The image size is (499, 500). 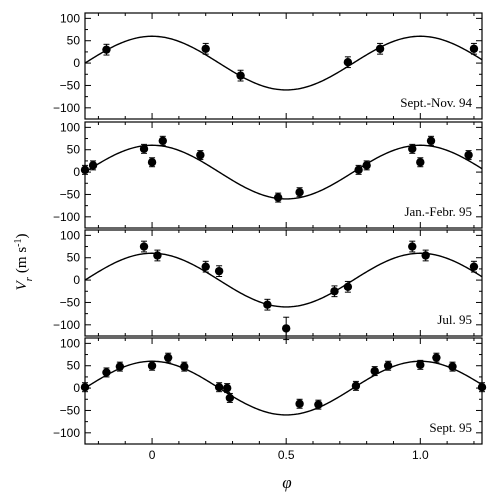 What do you see at coordinates (152, 455) in the screenshot?
I see `x-tick-label: 0` at bounding box center [152, 455].